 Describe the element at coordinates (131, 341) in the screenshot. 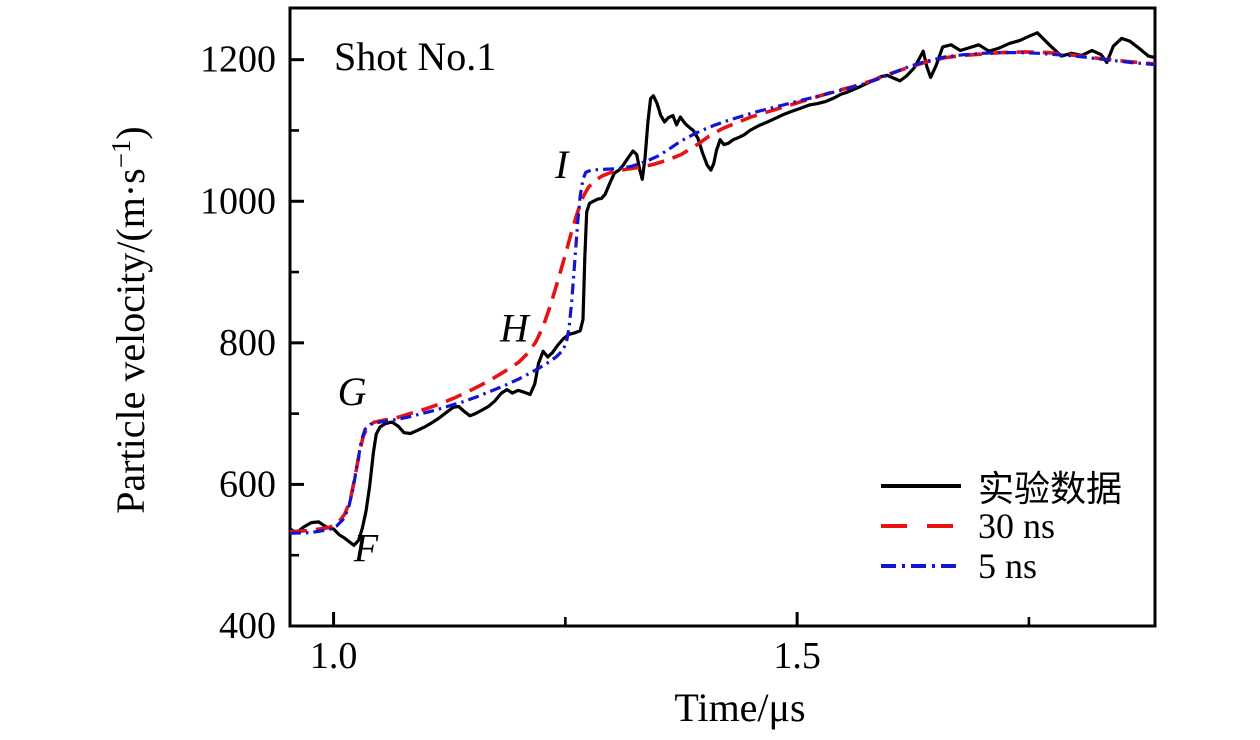

I see `y-axis-title-text: Particle velocity/(m·s` at that location.